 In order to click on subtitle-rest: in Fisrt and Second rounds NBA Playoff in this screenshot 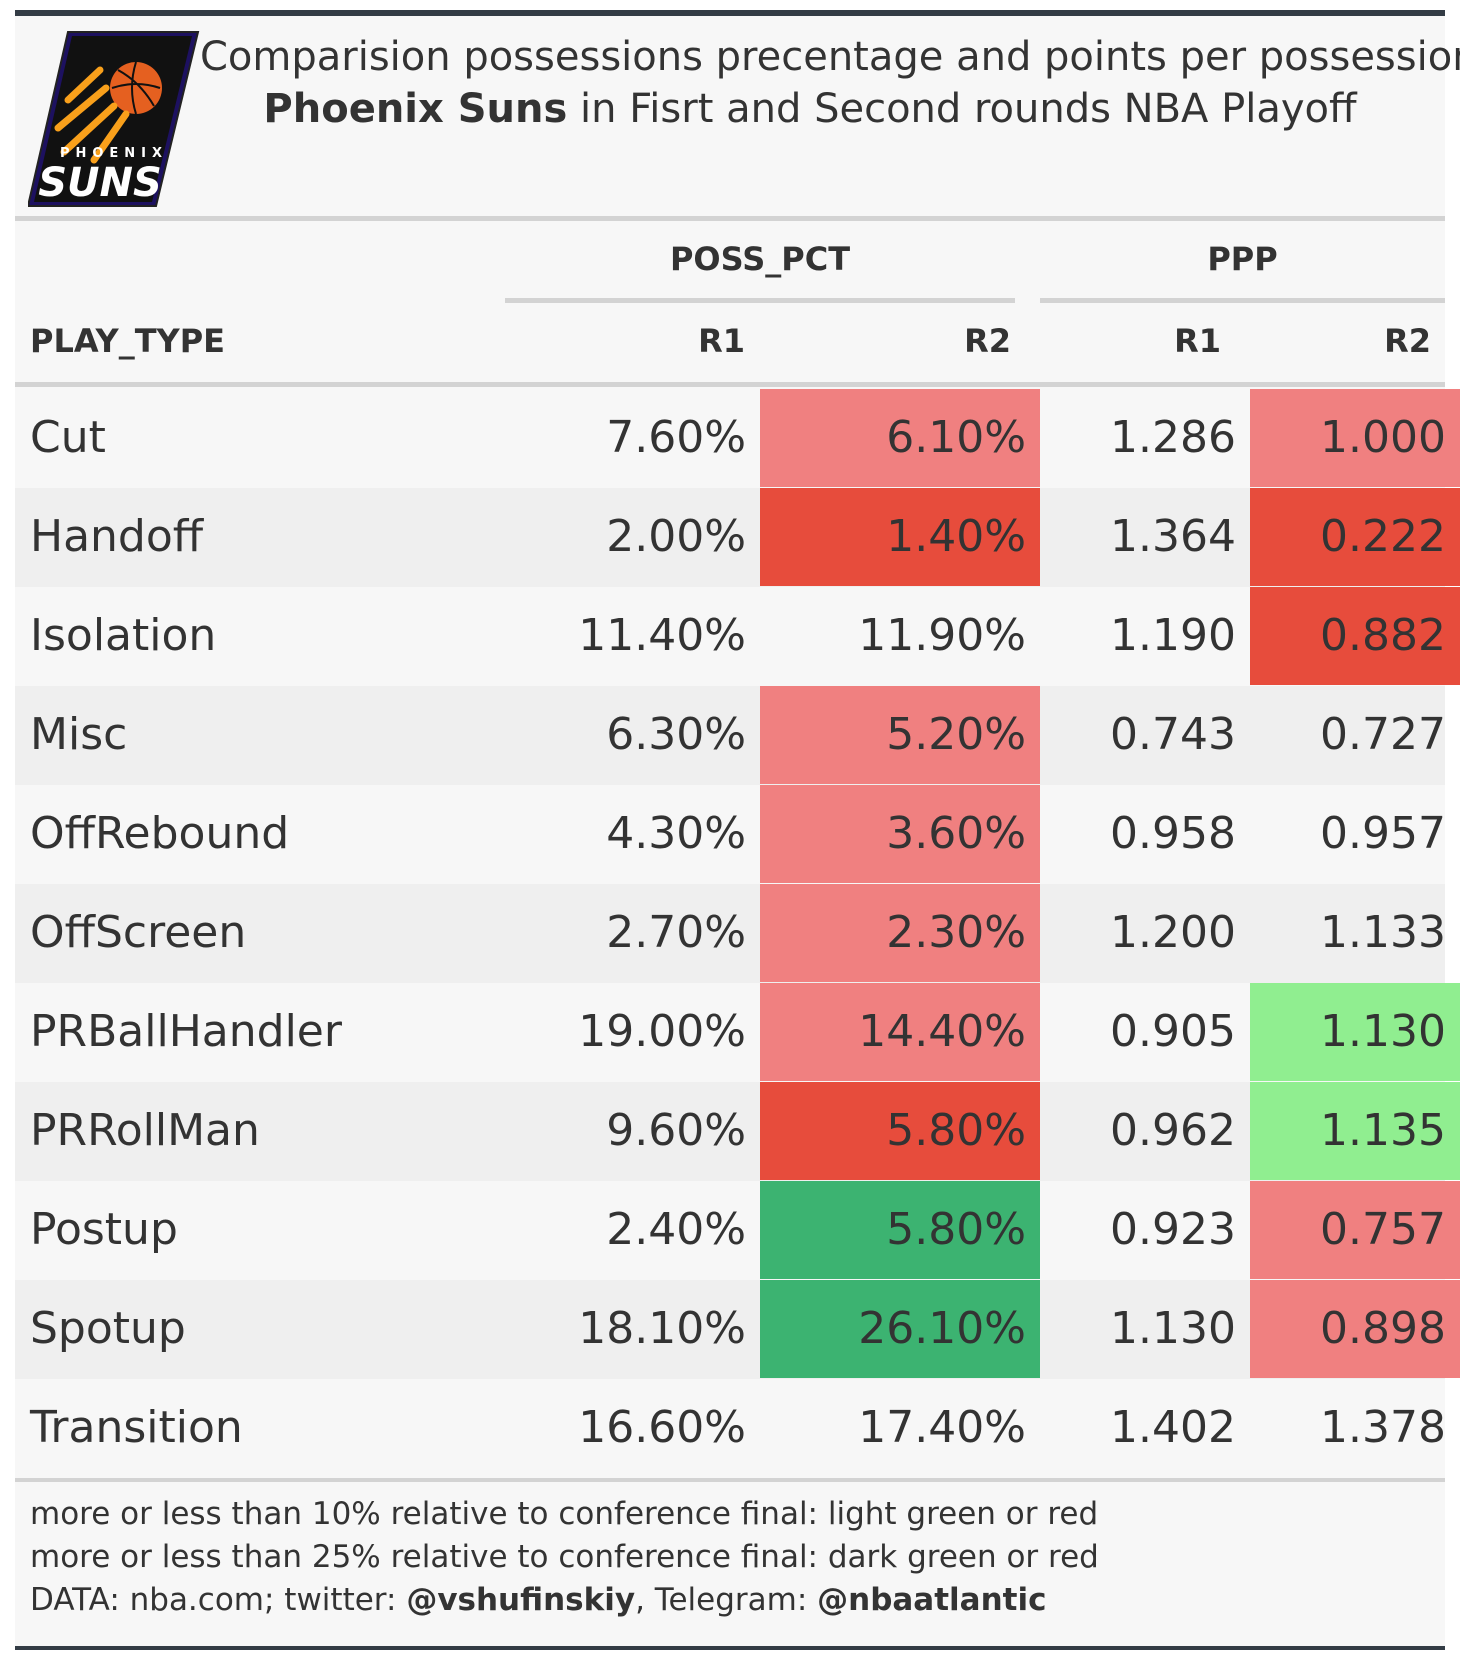, I will do `click(962, 109)`.